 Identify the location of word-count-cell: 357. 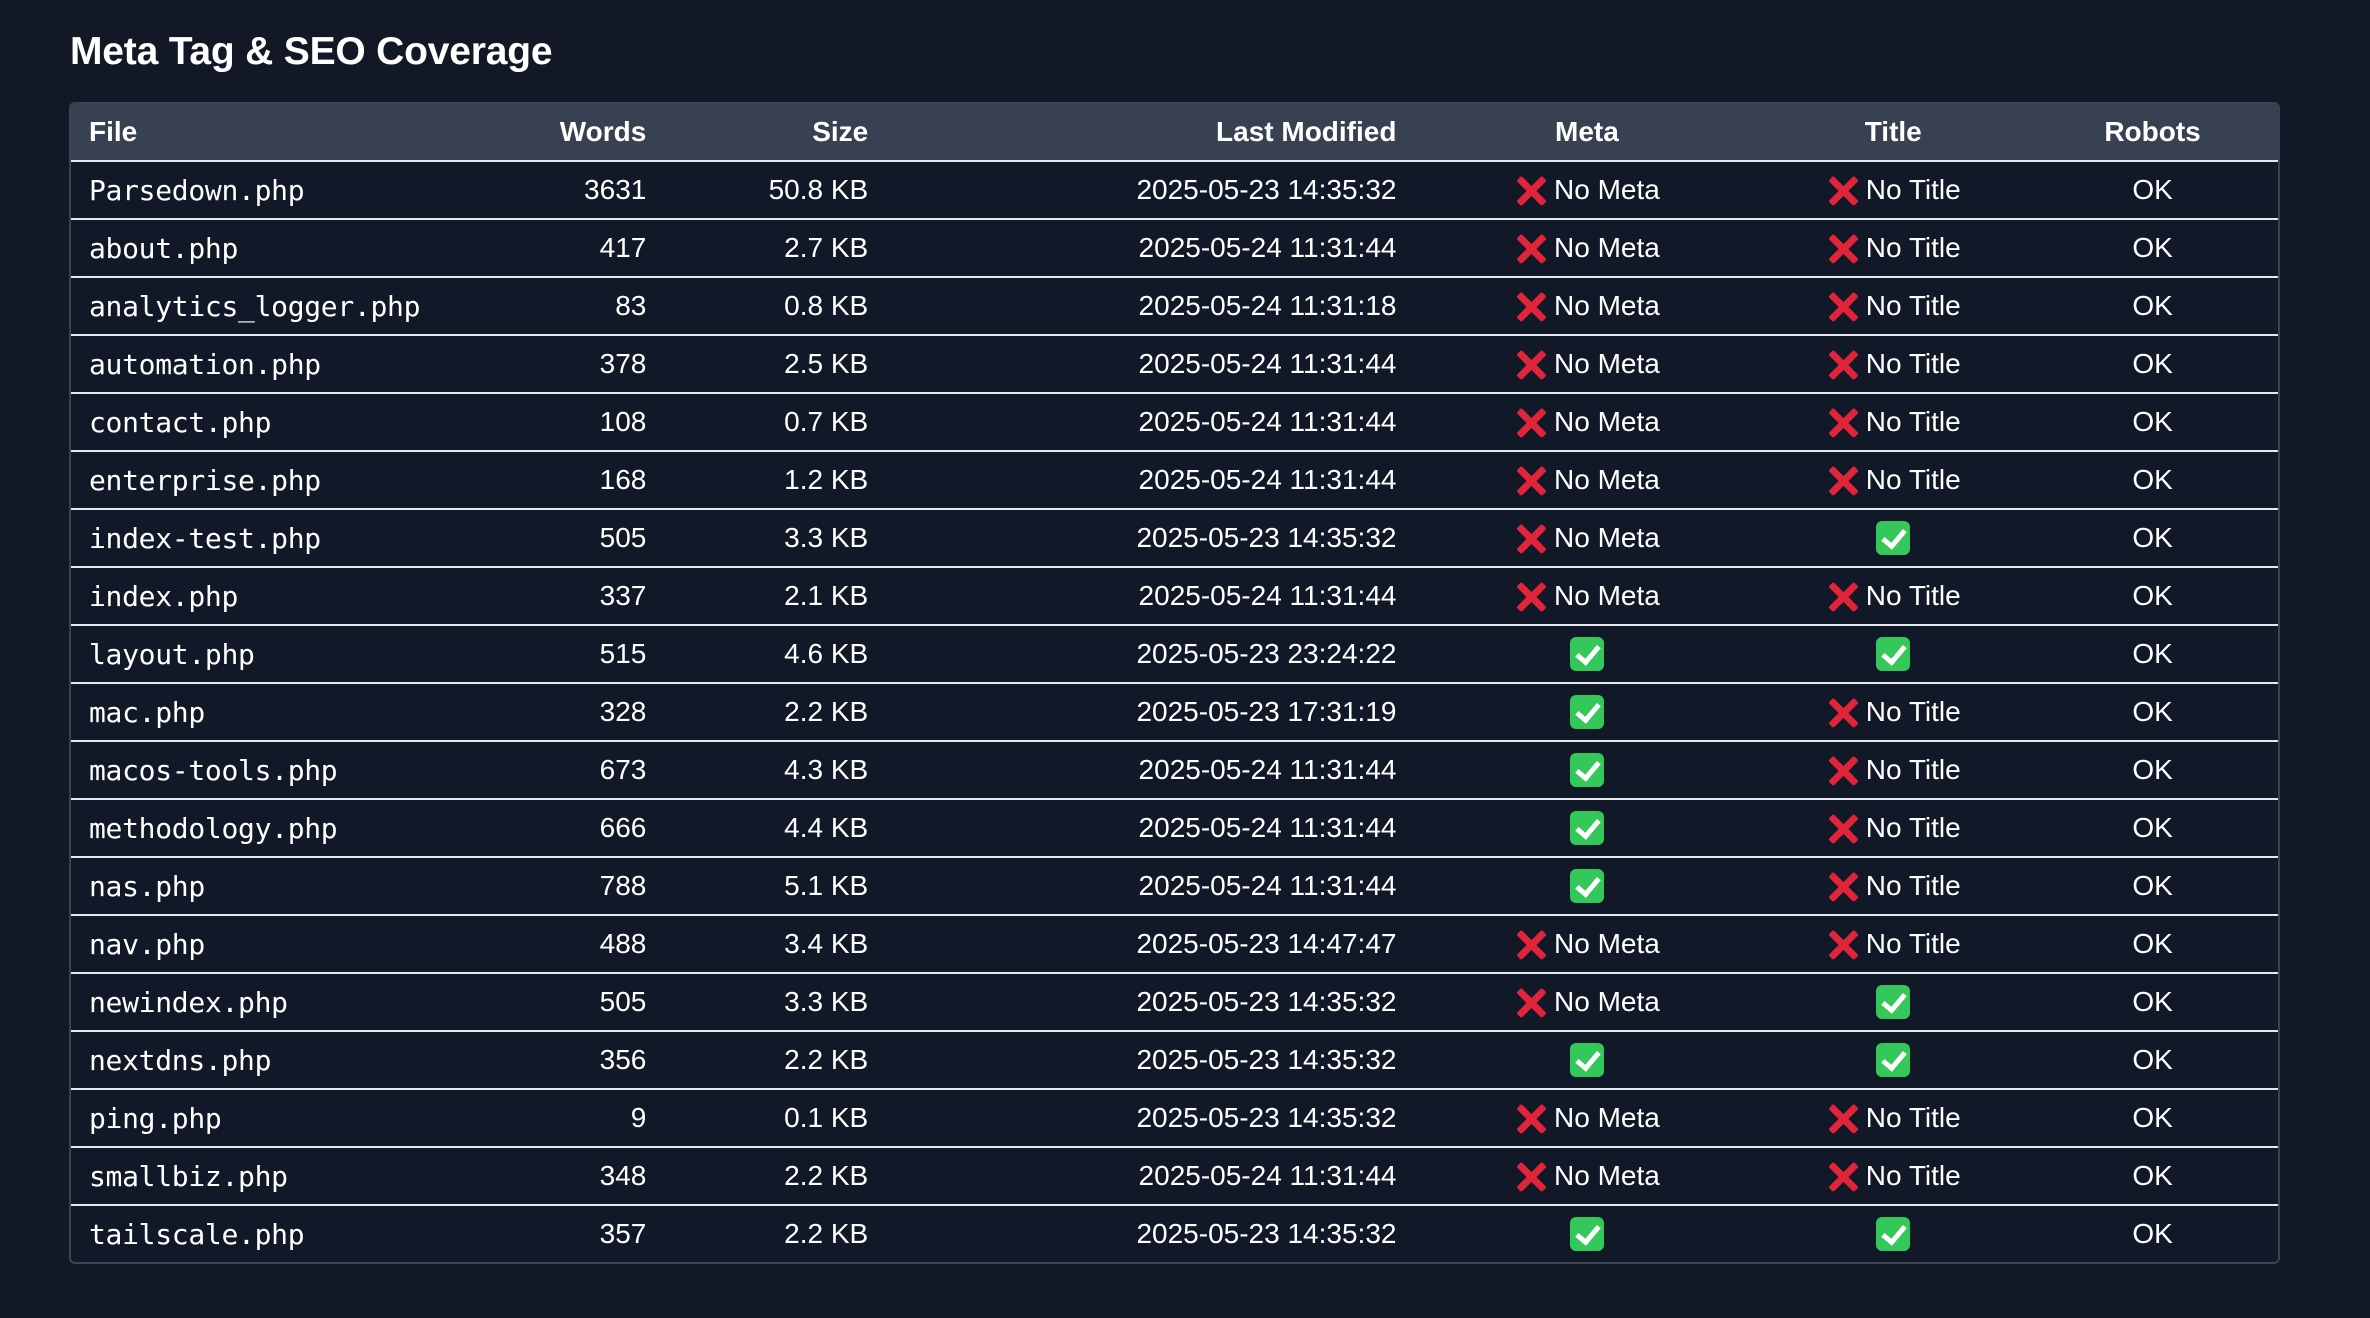
(623, 1233).